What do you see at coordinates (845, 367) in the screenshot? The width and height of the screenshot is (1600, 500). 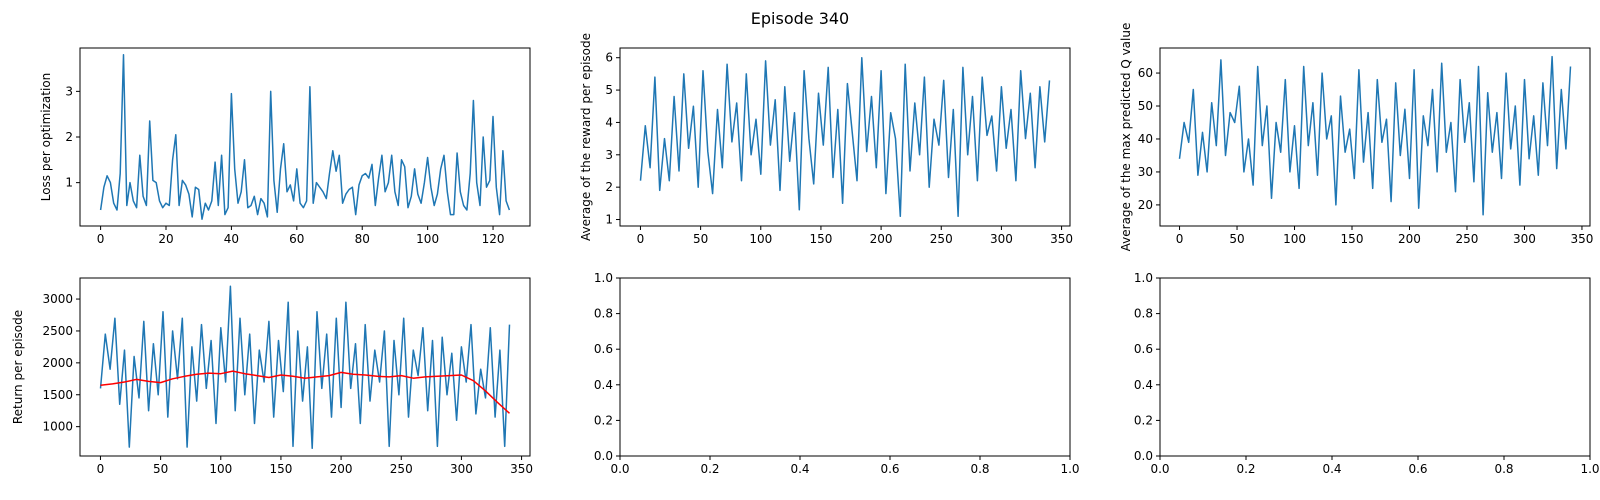 I see `axes-frame-empty1` at bounding box center [845, 367].